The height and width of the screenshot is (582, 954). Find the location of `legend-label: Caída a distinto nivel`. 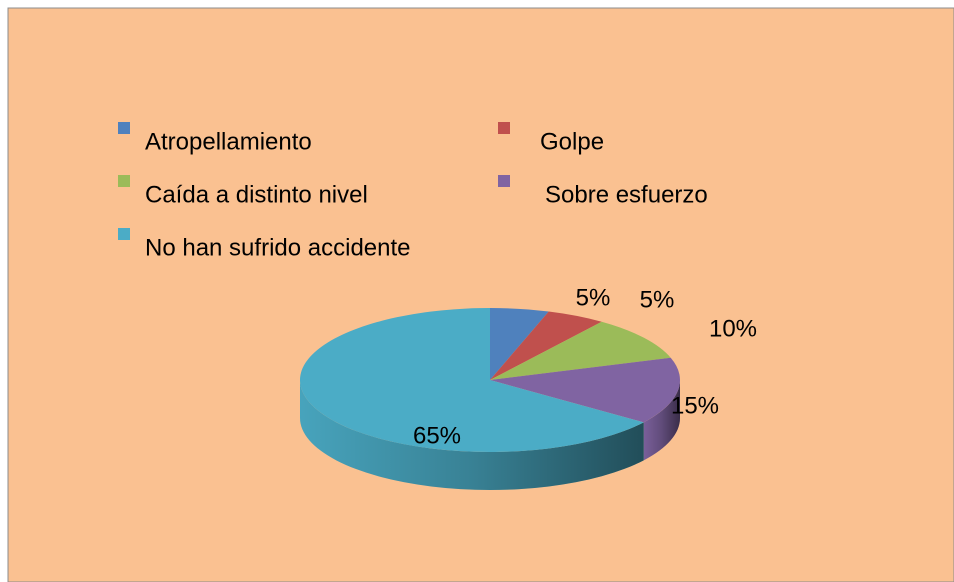

legend-label: Caída a distinto nivel is located at coordinates (256, 194).